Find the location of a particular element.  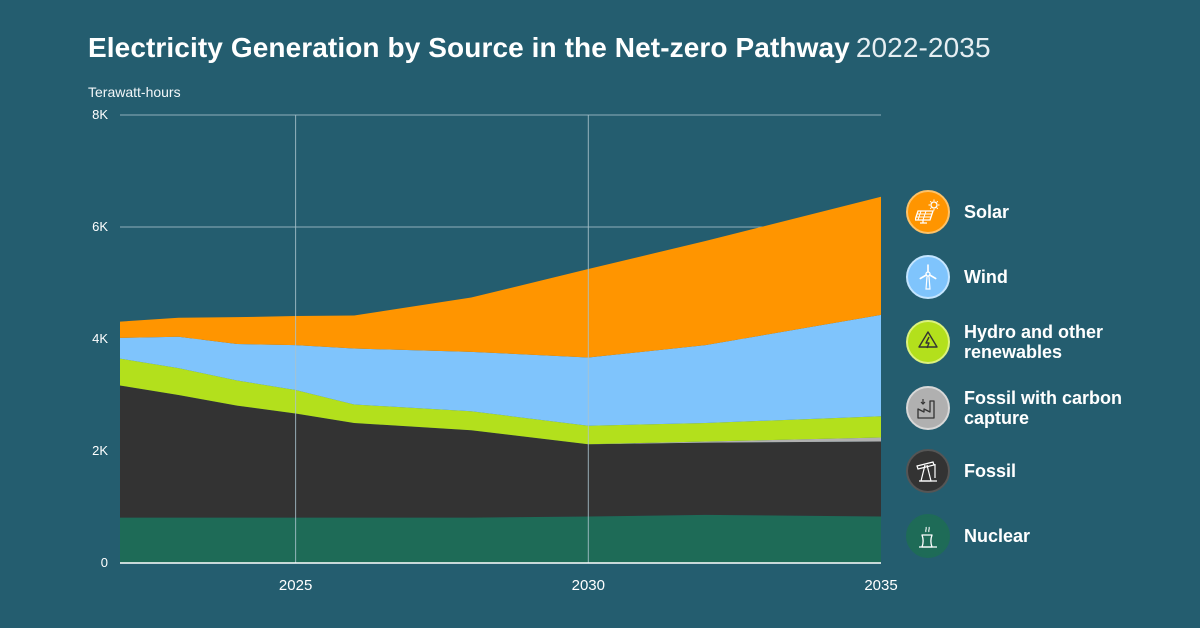

carbon-capture-factory-icon is located at coordinates (928, 408).